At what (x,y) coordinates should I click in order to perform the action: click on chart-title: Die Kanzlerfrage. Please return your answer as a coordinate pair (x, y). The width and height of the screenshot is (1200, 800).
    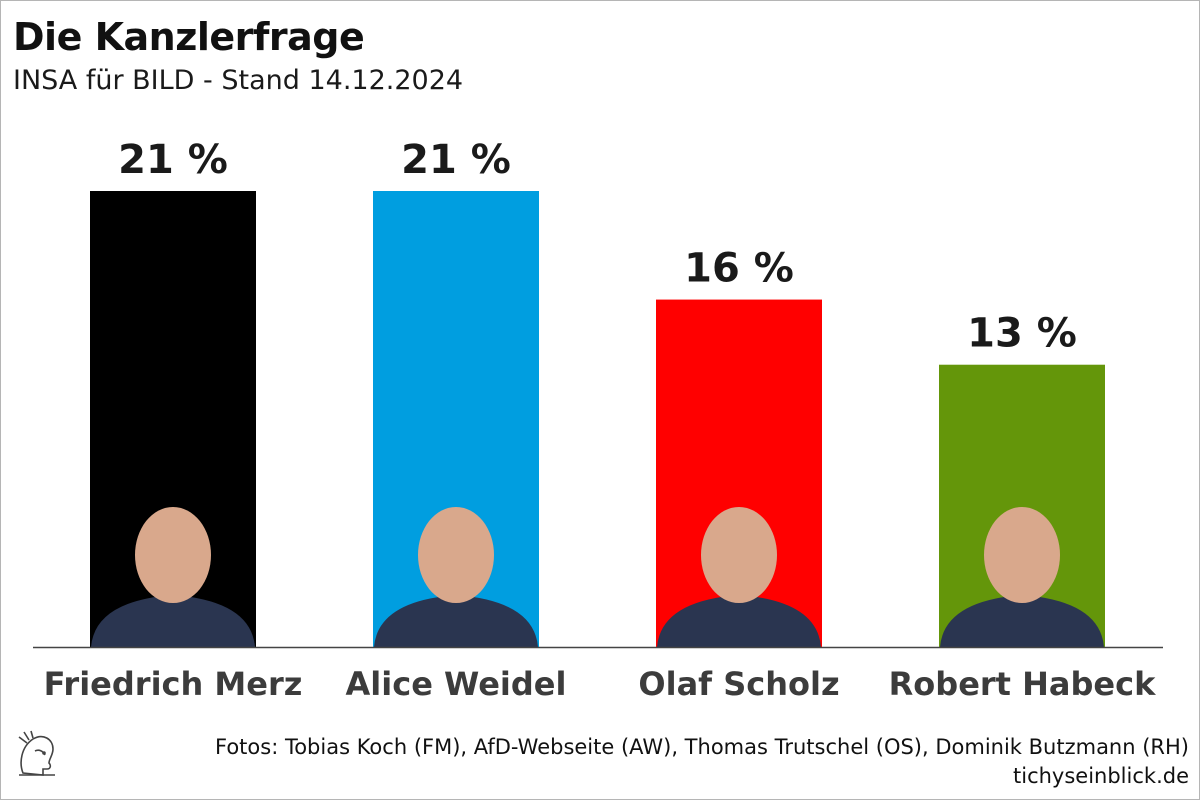
    Looking at the image, I should click on (189, 37).